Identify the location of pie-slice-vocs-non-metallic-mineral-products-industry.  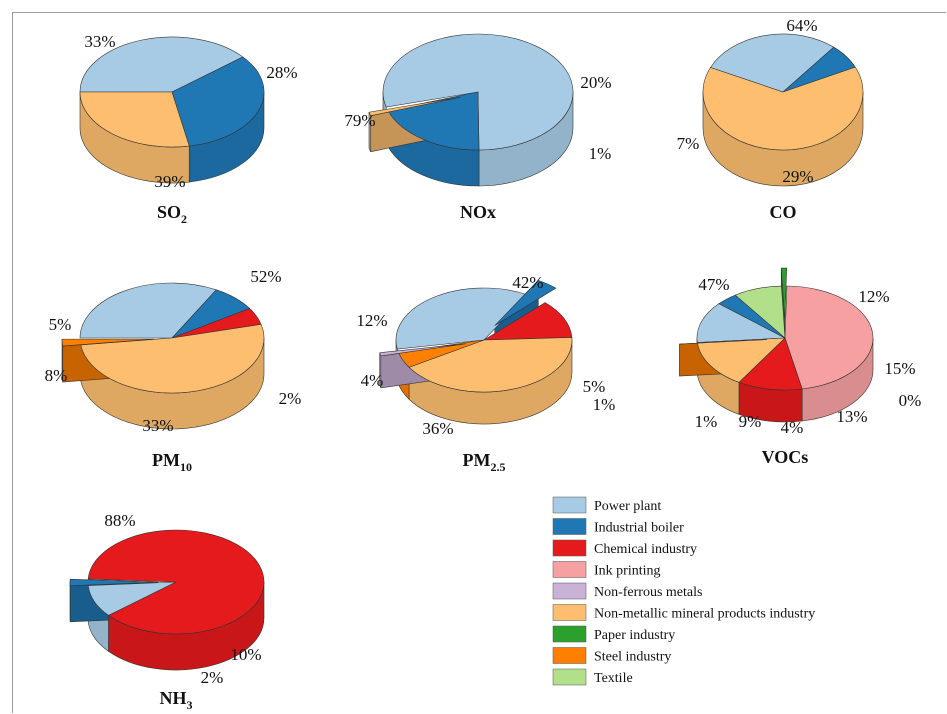
(741, 360).